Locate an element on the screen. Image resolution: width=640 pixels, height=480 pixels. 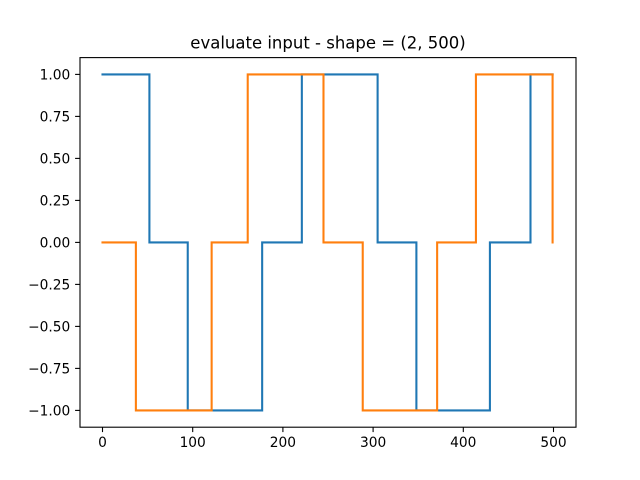
y-tick-label: −1.00 is located at coordinates (49, 411).